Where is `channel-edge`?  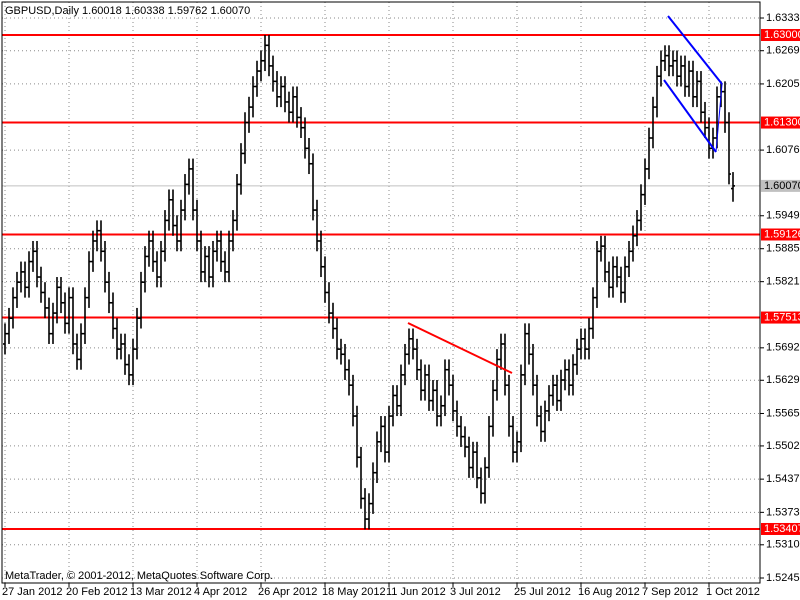 channel-edge is located at coordinates (719, 118).